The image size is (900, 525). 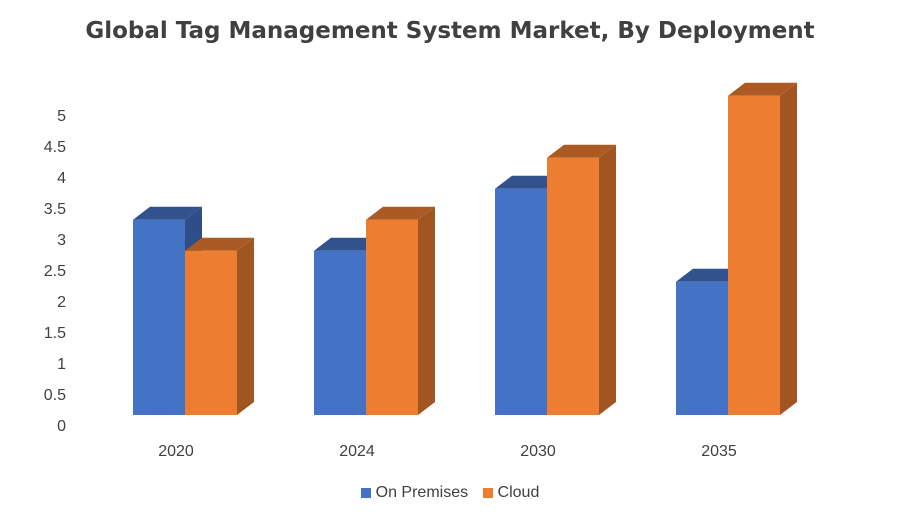 I want to click on legend-label-cloud: Cloud, so click(x=518, y=492).